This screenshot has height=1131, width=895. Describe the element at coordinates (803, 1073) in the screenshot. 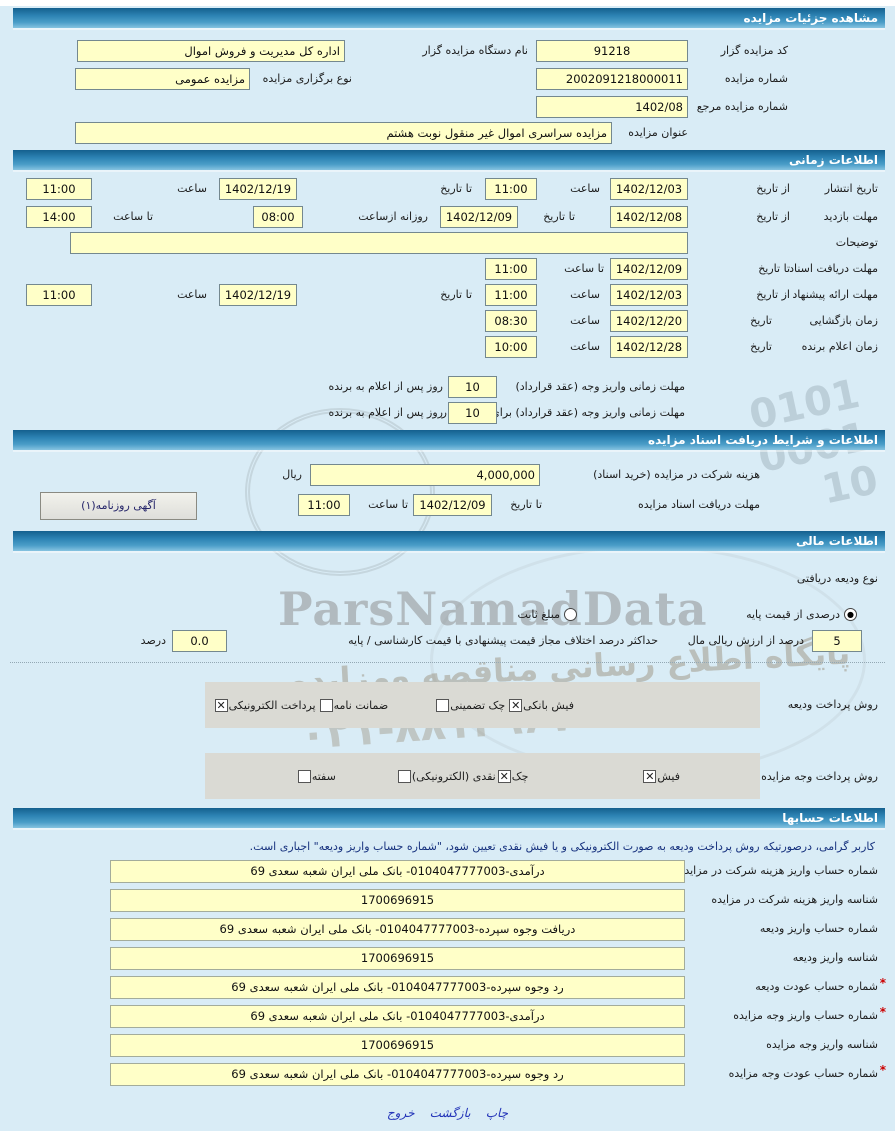

I see `account-row-label: شماره حساب عودت وجه مزایده` at that location.